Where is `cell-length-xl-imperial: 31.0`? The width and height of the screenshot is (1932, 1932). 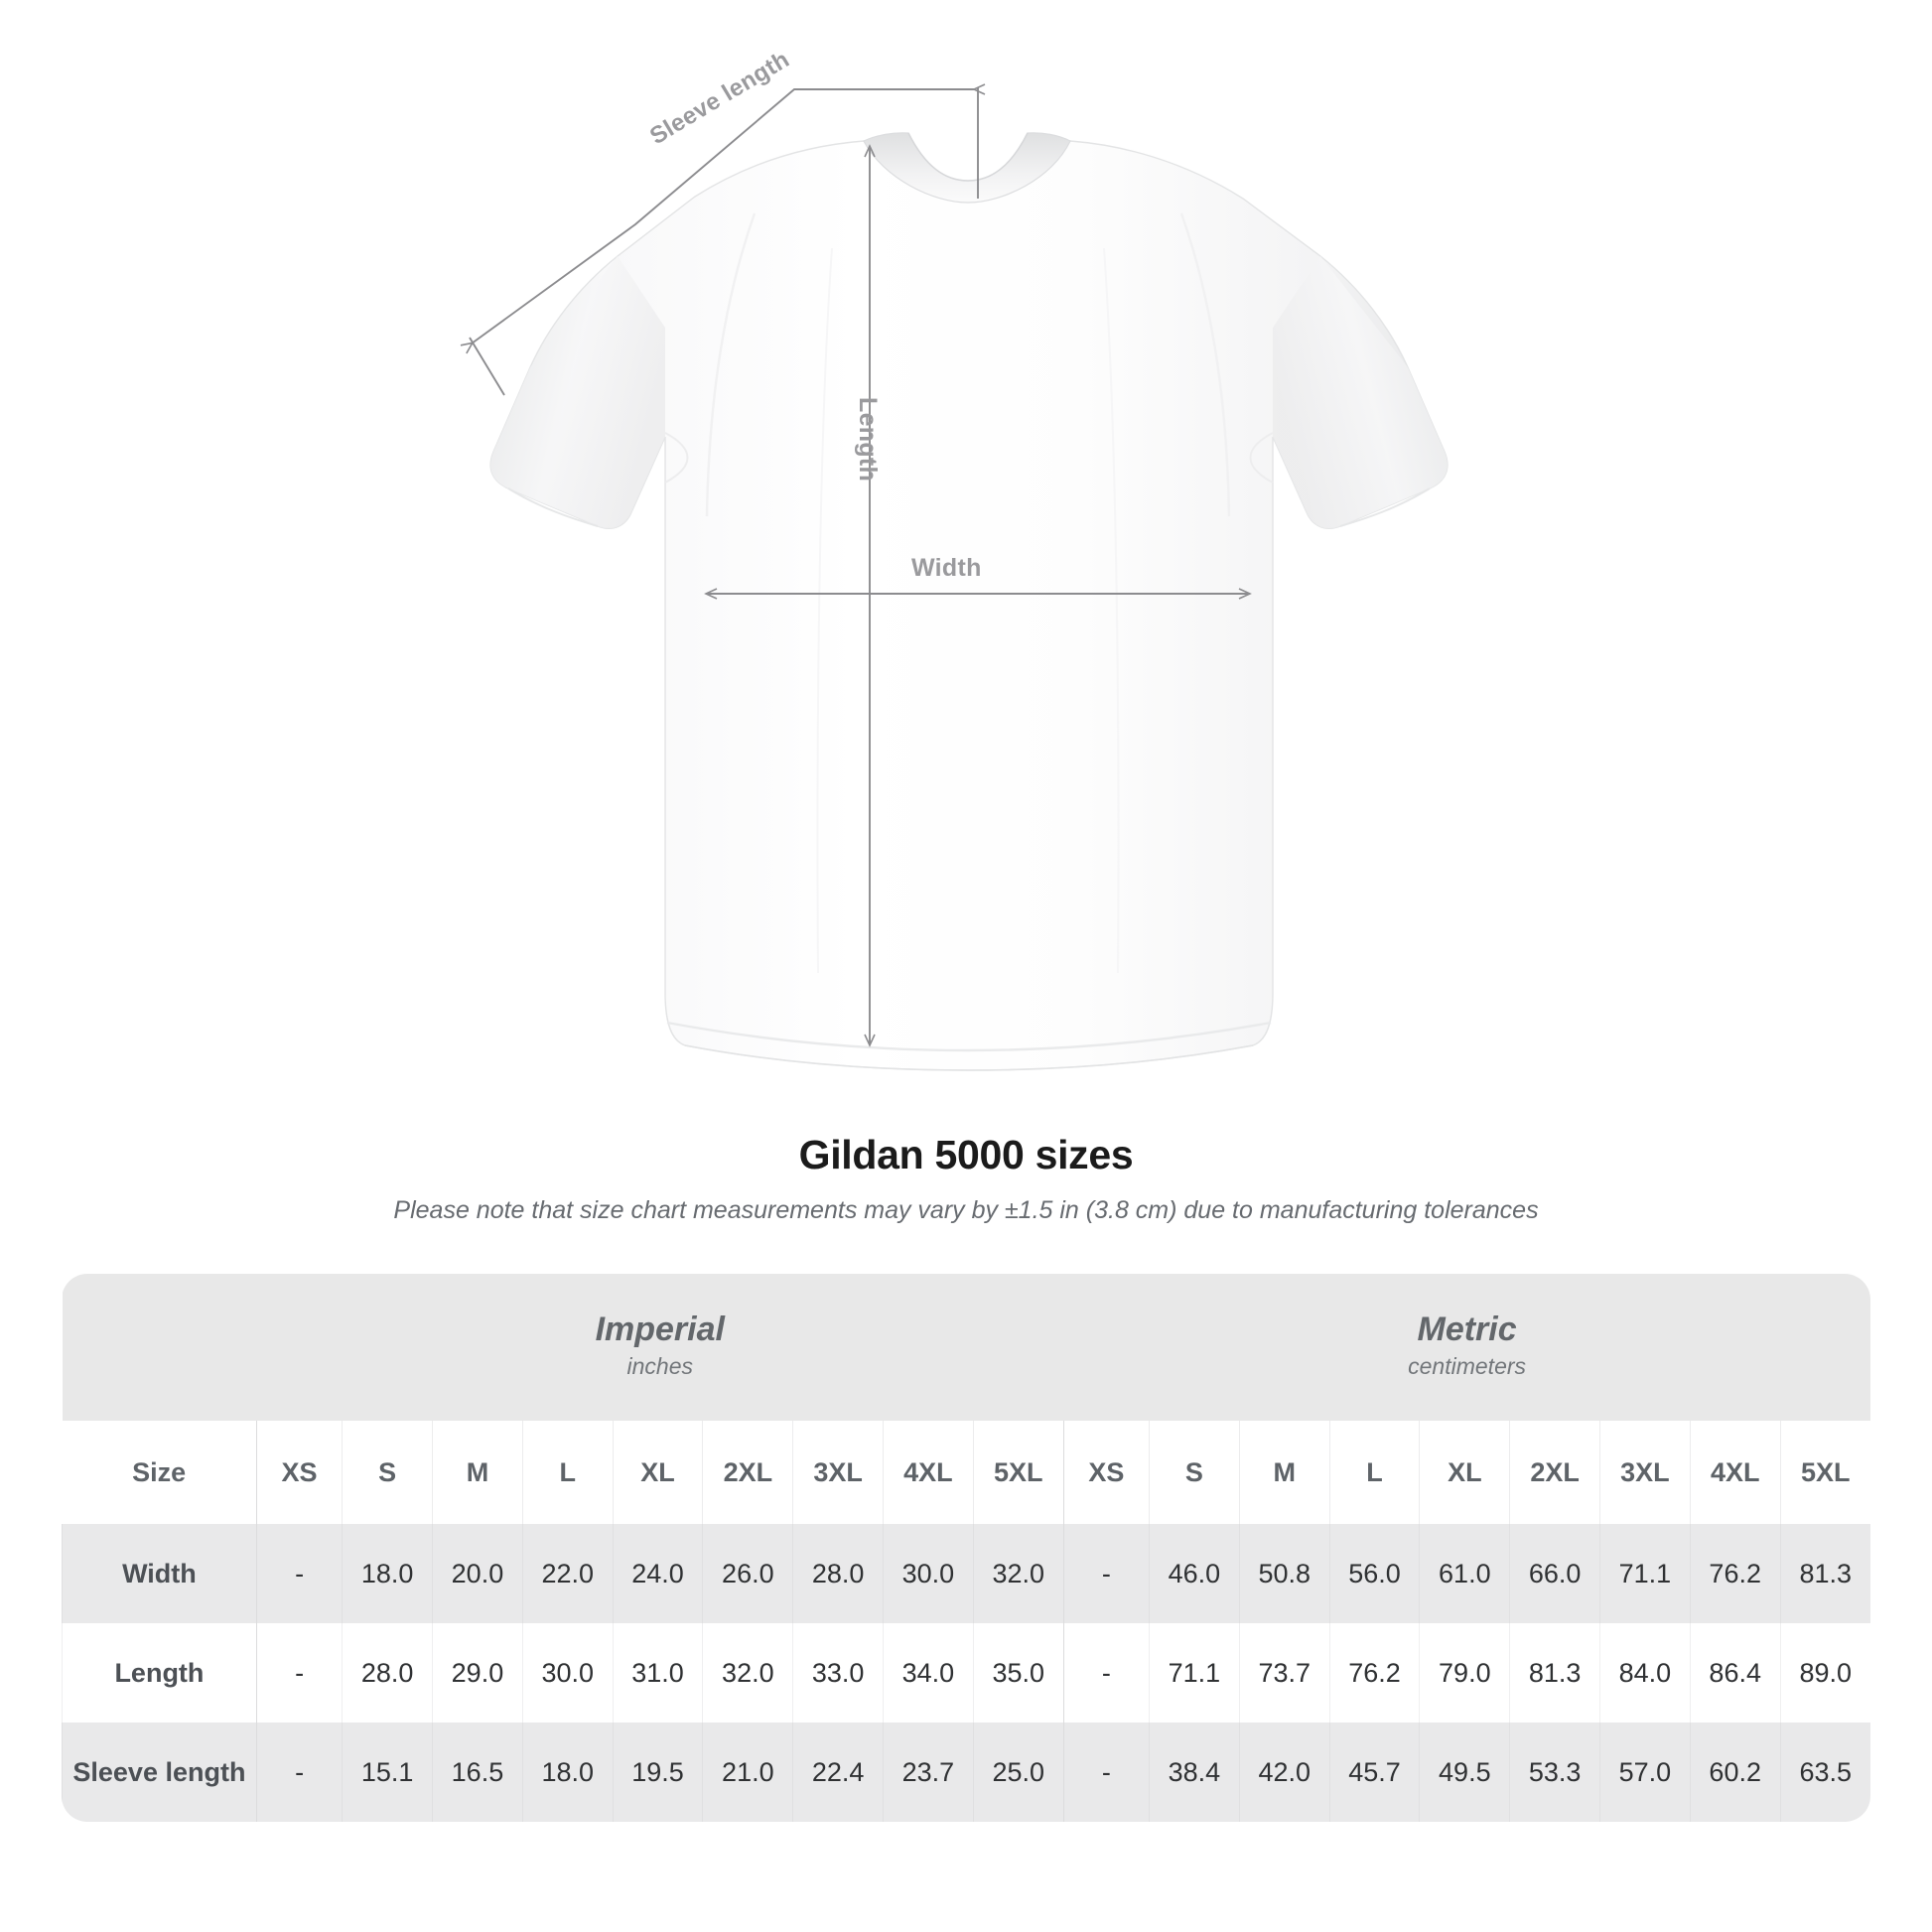 cell-length-xl-imperial: 31.0 is located at coordinates (658, 1673).